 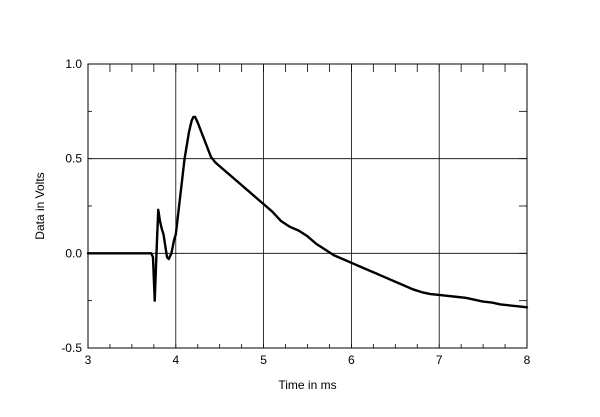 I want to click on x-tick-label: 8, so click(x=527, y=360).